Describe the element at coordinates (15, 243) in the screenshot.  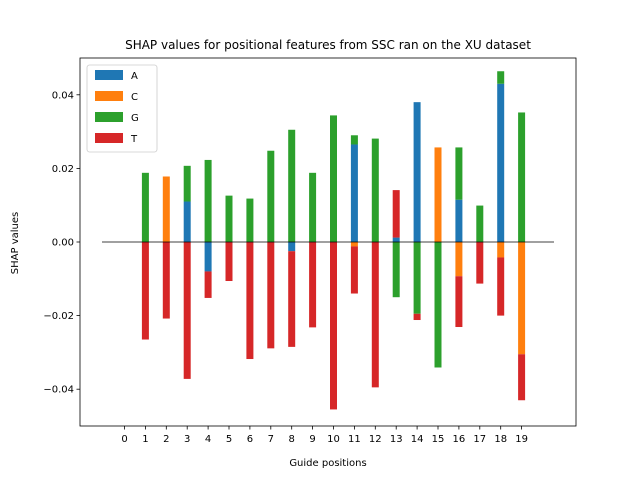
I see `y-axis-label: SHAP values` at that location.